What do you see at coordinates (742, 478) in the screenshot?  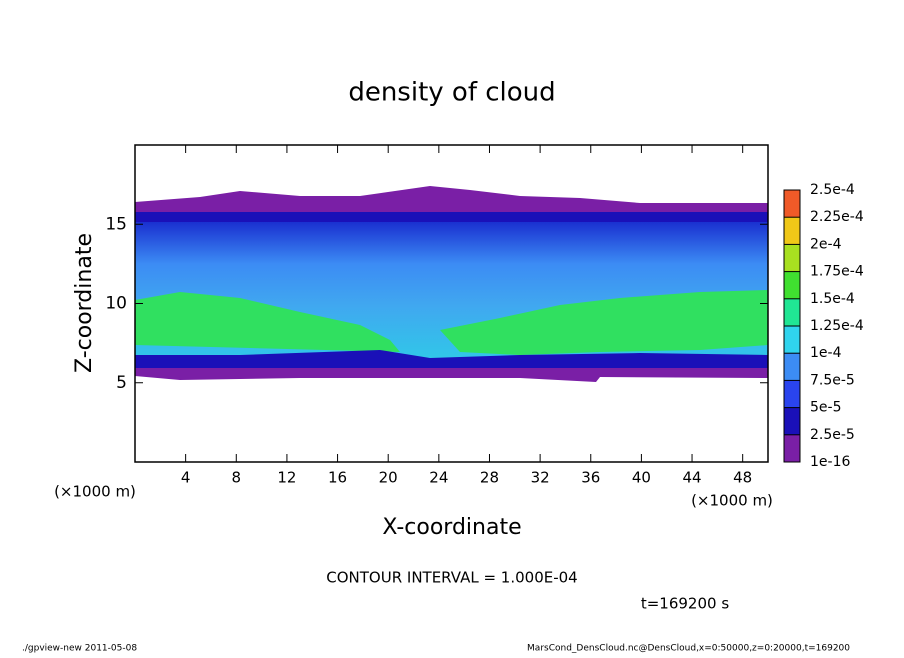 I see `x-tick-label: 48` at bounding box center [742, 478].